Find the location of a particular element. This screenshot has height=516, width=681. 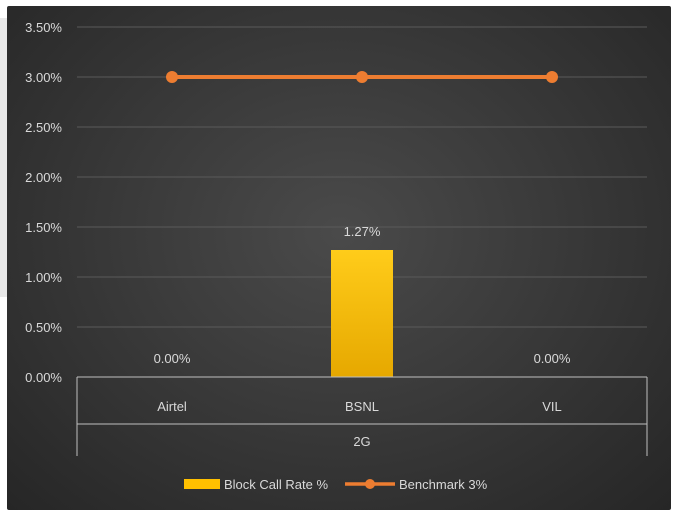

y-tick-label: 0.00% is located at coordinates (43, 377).